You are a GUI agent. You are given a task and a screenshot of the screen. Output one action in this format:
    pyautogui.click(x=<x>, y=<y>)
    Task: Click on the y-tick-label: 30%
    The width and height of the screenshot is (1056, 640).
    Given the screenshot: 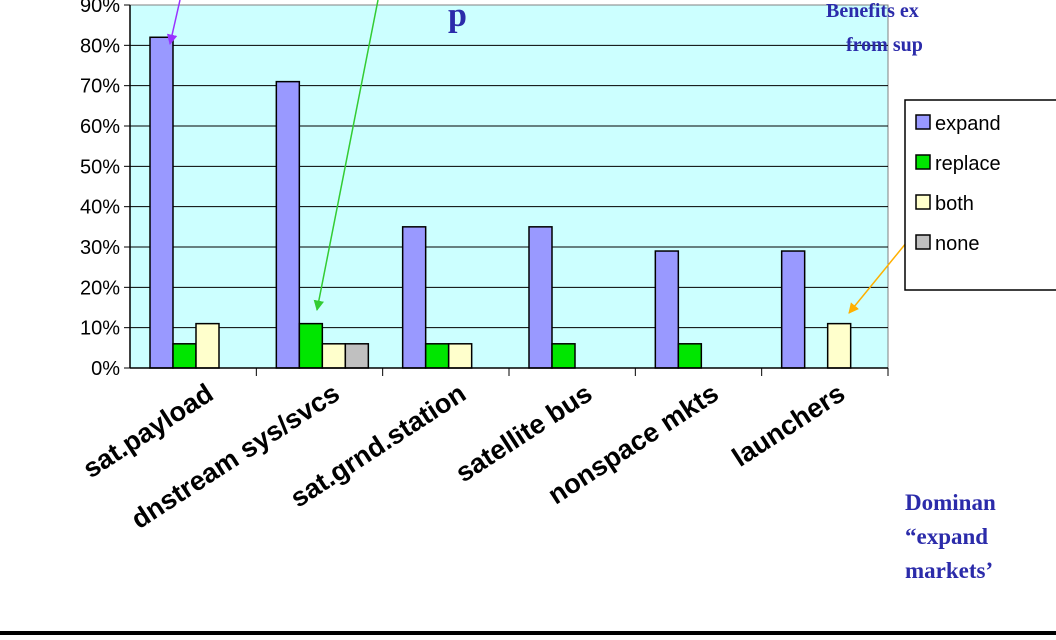 What is the action you would take?
    pyautogui.click(x=100, y=248)
    